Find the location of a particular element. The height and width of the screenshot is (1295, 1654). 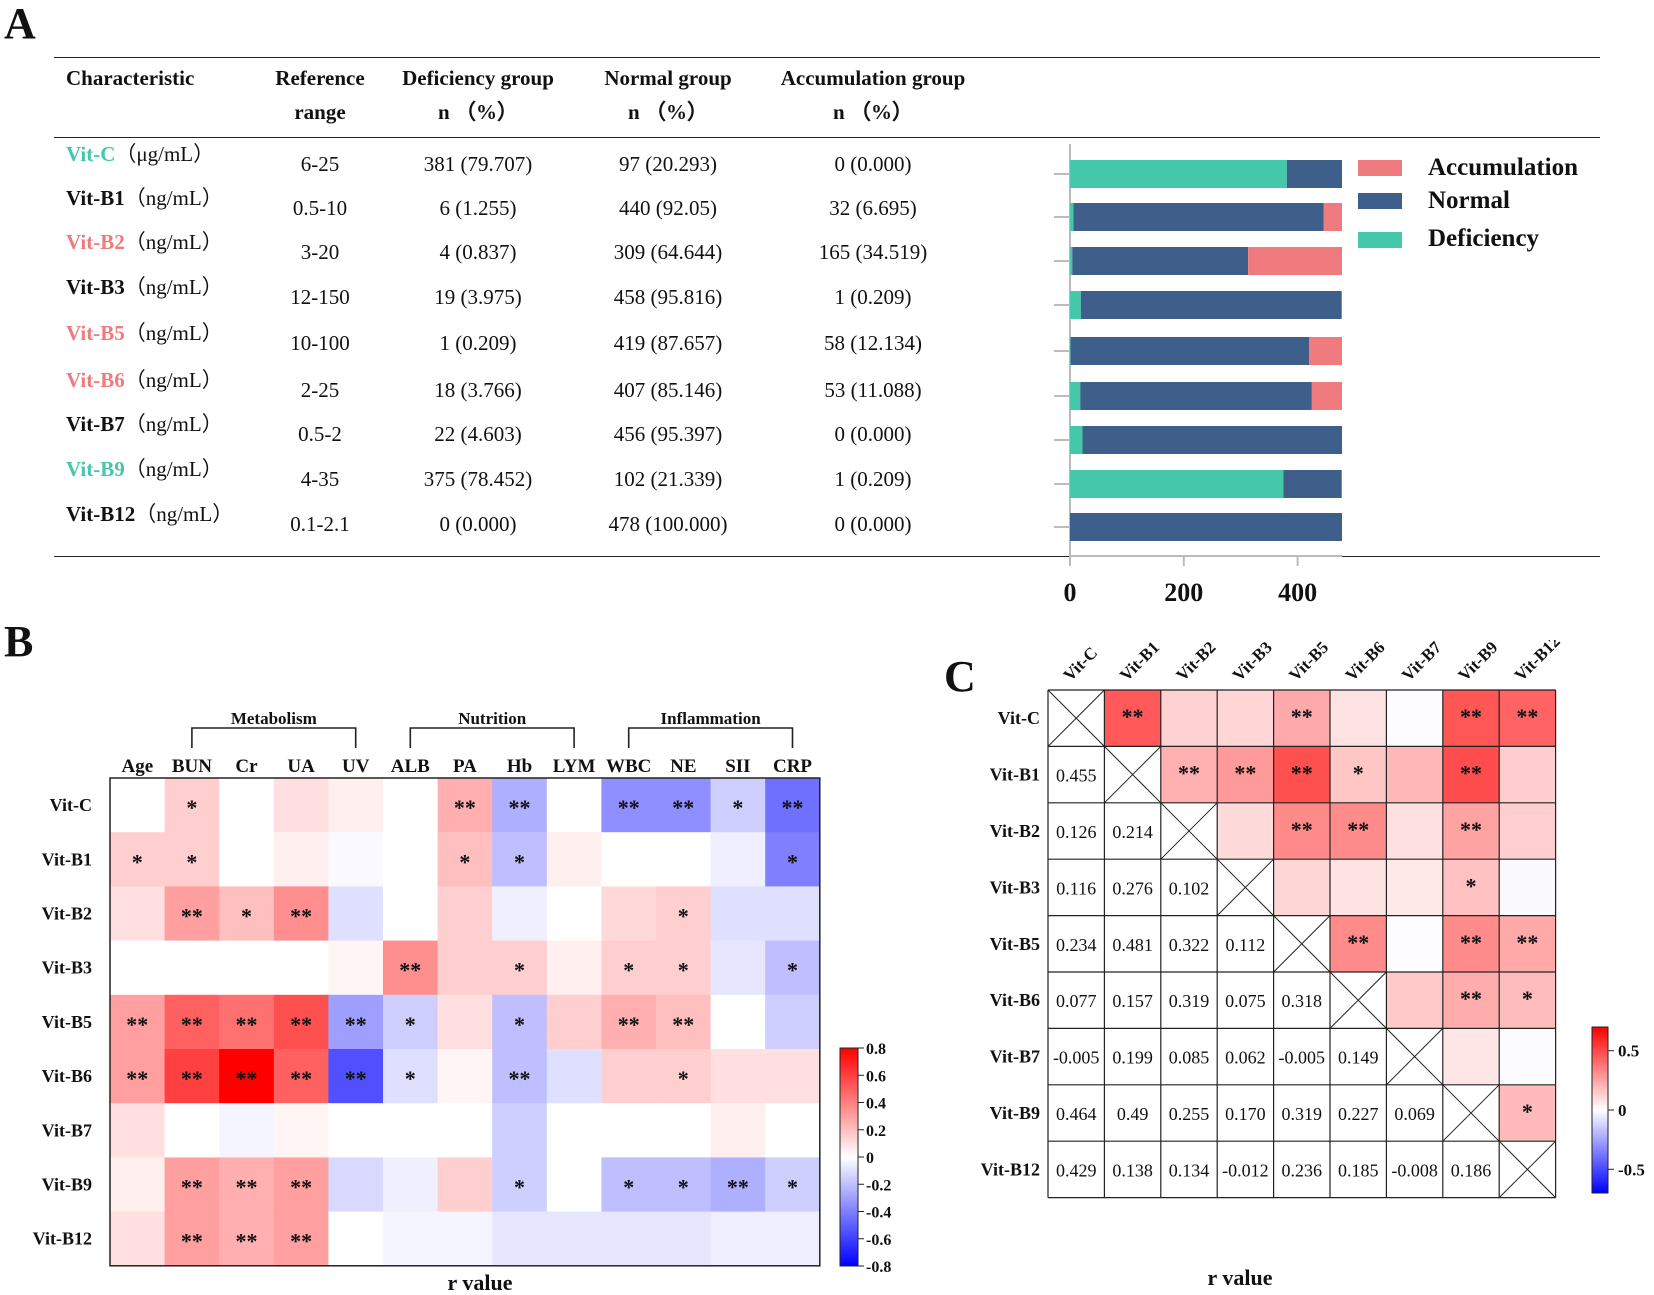

group-bracket is located at coordinates (492, 737).